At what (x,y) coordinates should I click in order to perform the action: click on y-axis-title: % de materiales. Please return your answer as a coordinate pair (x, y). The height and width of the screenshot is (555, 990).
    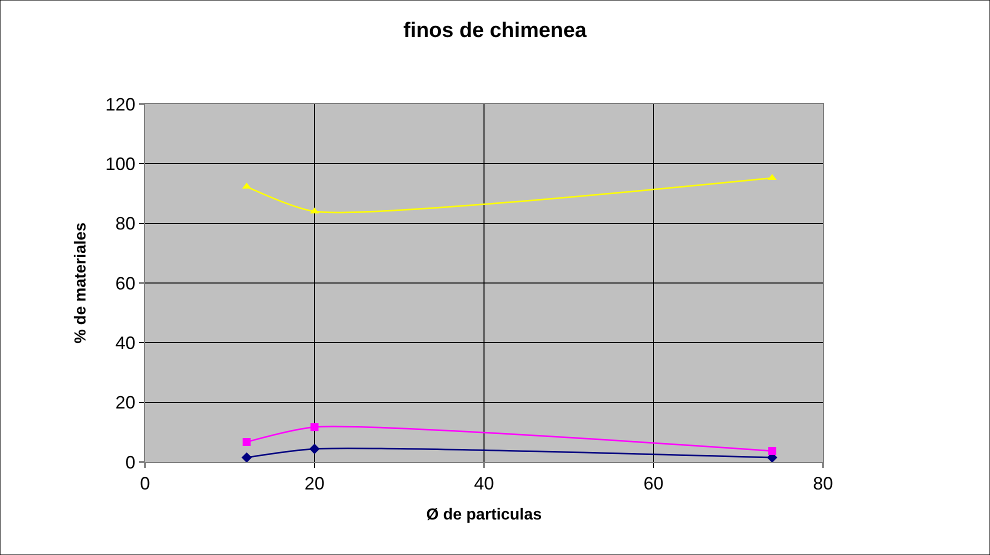
    Looking at the image, I should click on (81, 283).